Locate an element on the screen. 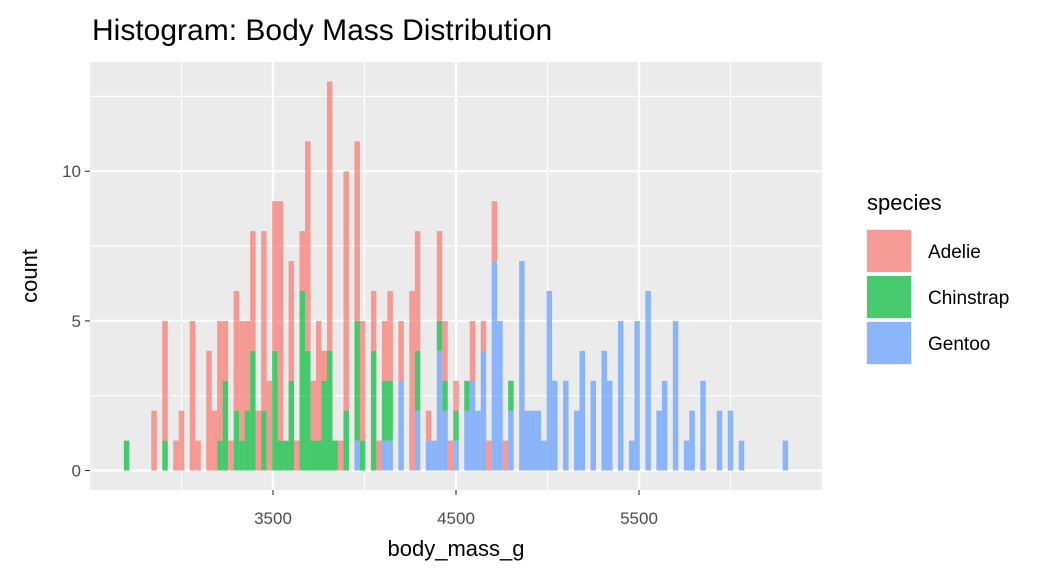 This screenshot has width=1056, height=581. x-tick-label: 4500 is located at coordinates (456, 518).